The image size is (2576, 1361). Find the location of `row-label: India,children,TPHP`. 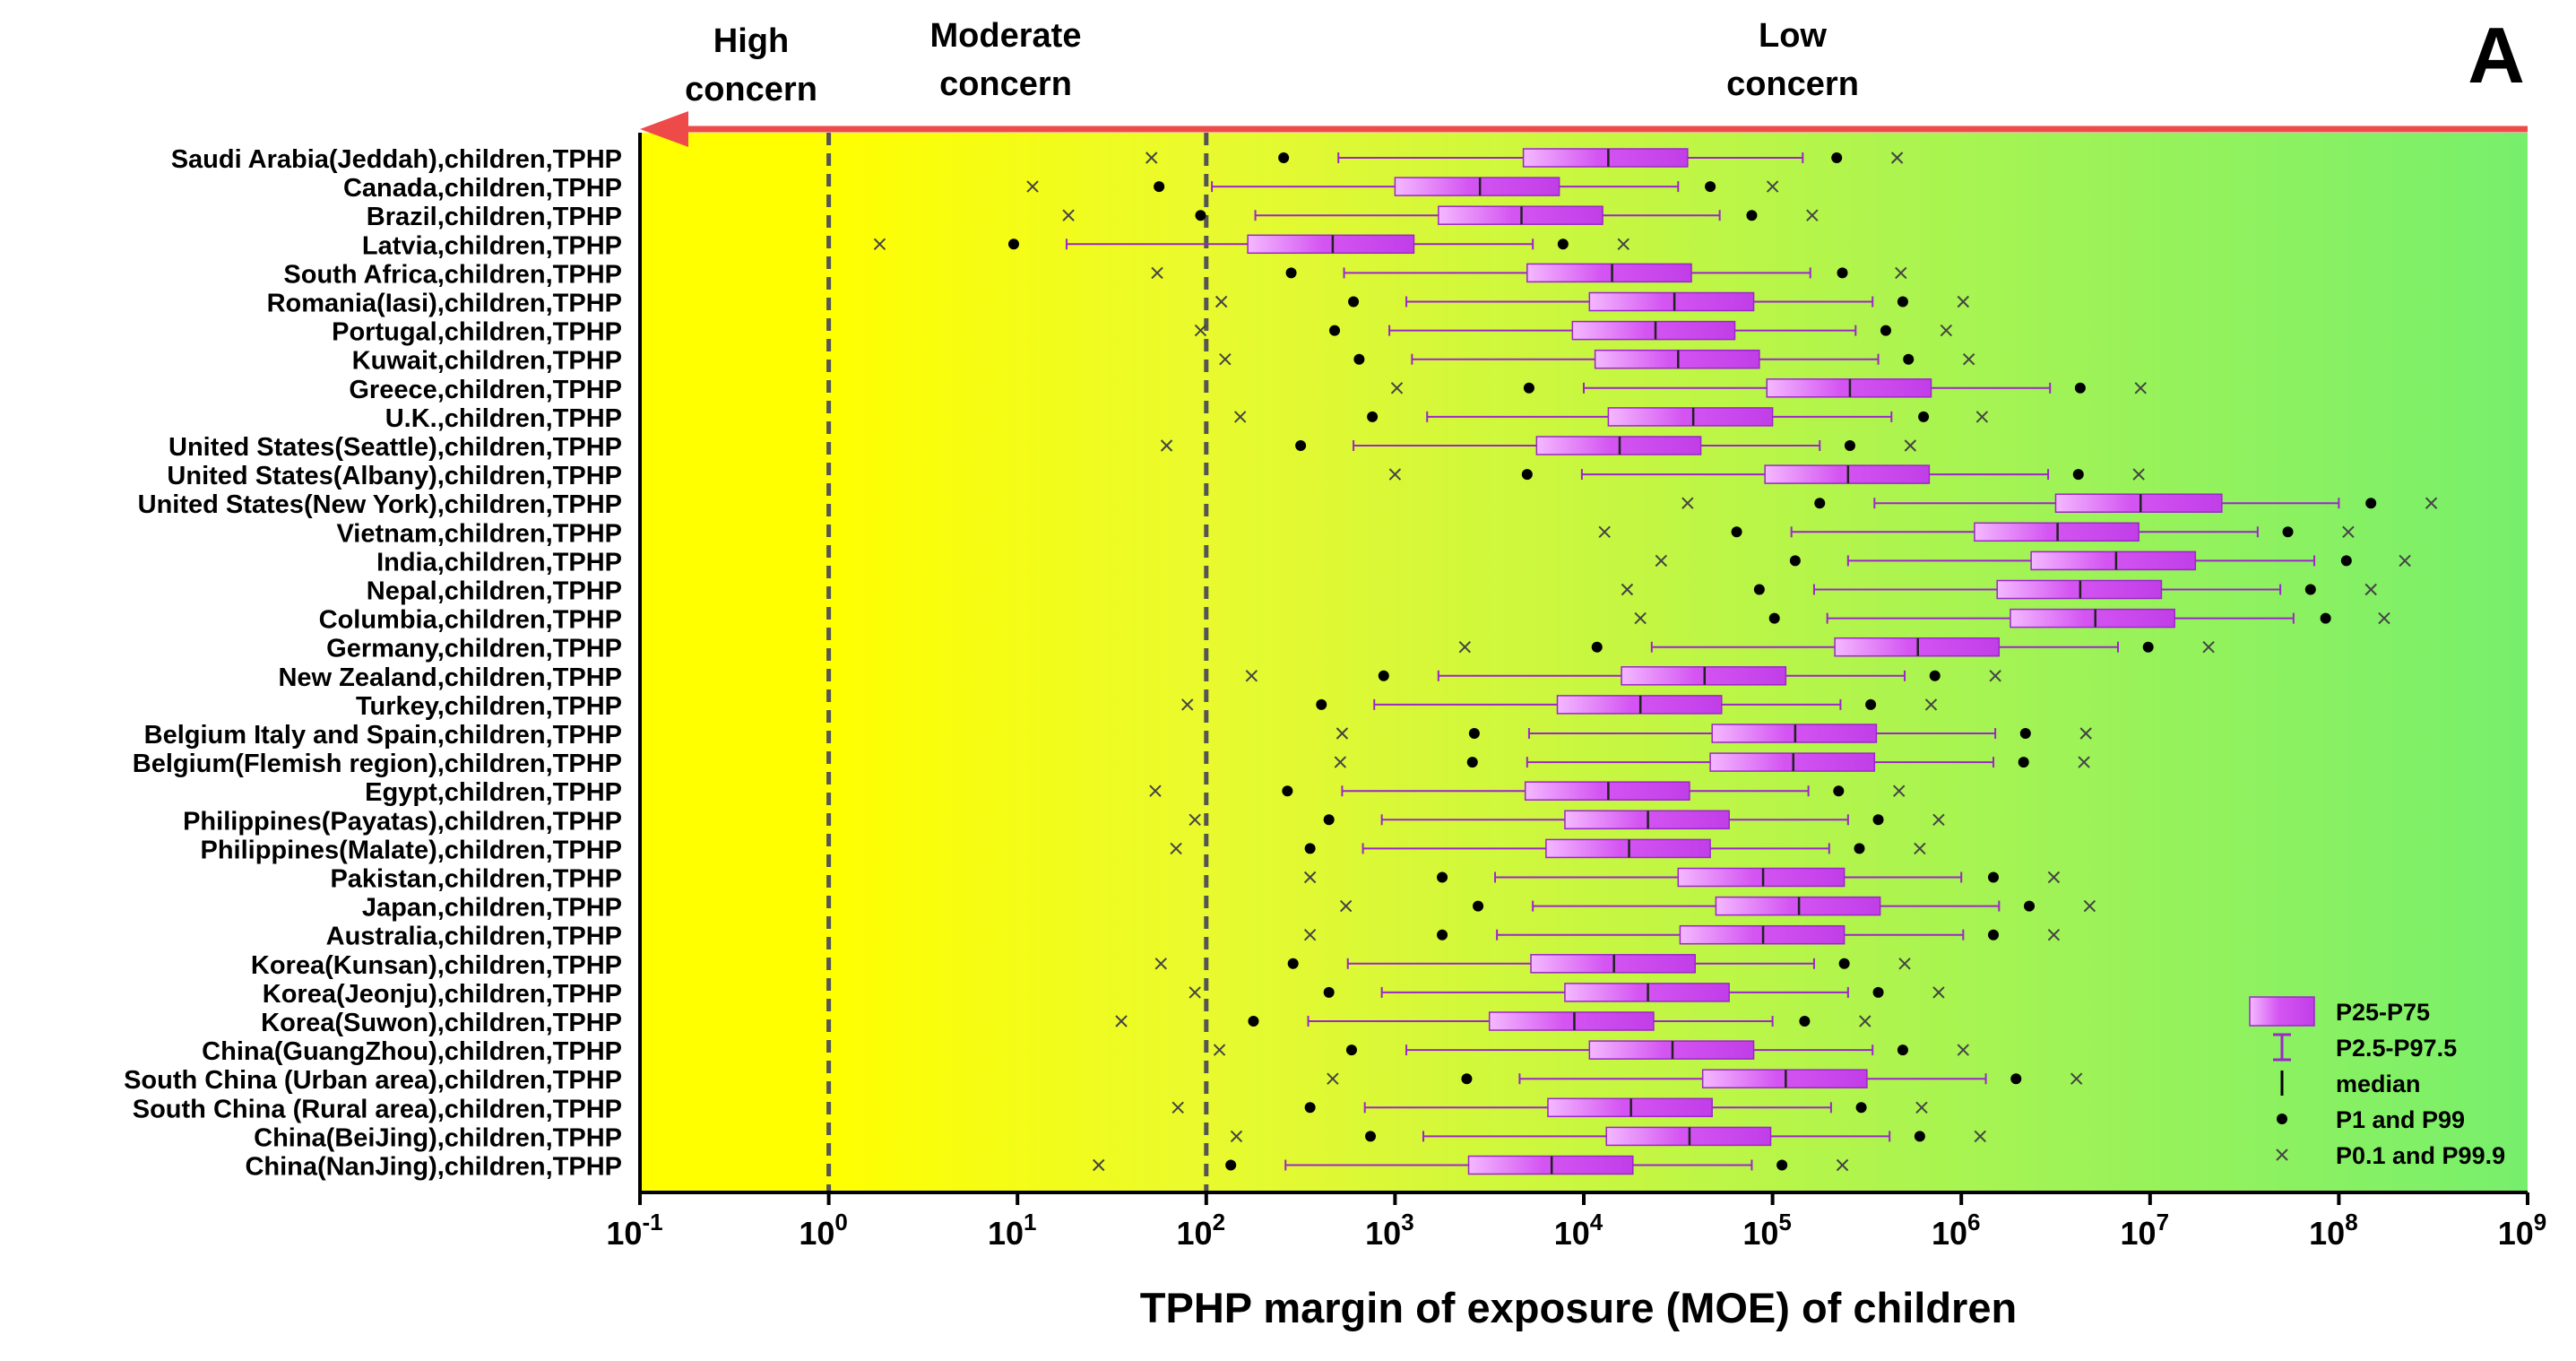

row-label: India,children,TPHP is located at coordinates (499, 562).